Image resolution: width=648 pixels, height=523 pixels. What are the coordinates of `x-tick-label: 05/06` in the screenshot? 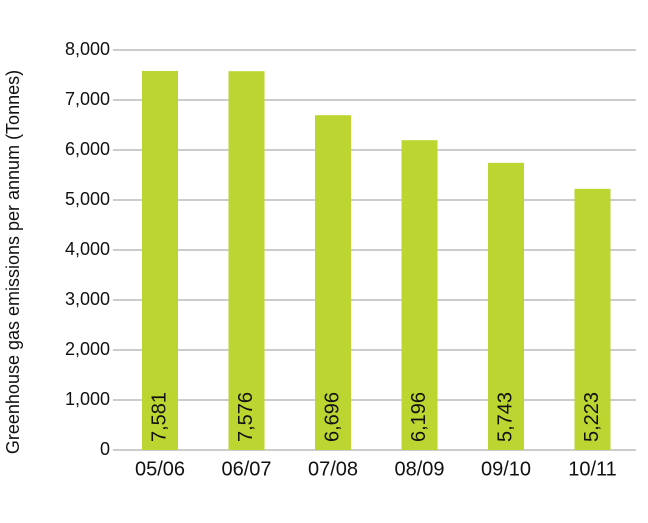 It's located at (160, 469).